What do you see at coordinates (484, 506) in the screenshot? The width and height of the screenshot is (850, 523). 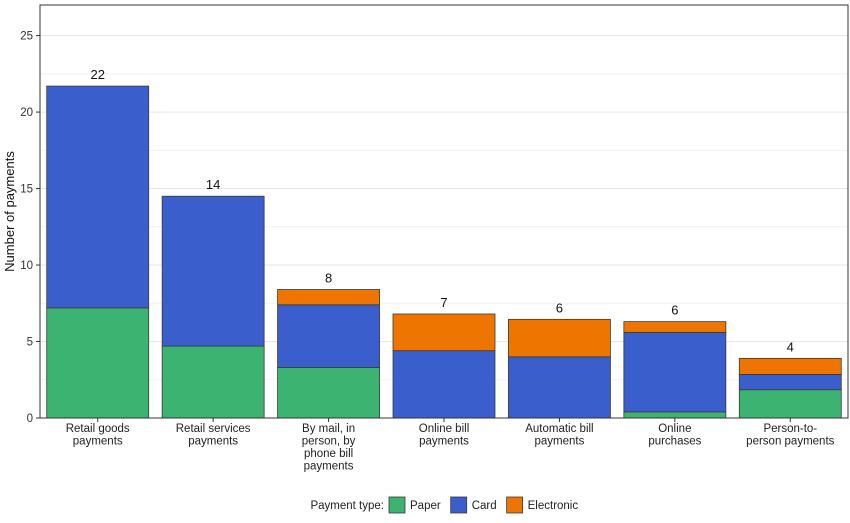 I see `legend-label-card: Card` at bounding box center [484, 506].